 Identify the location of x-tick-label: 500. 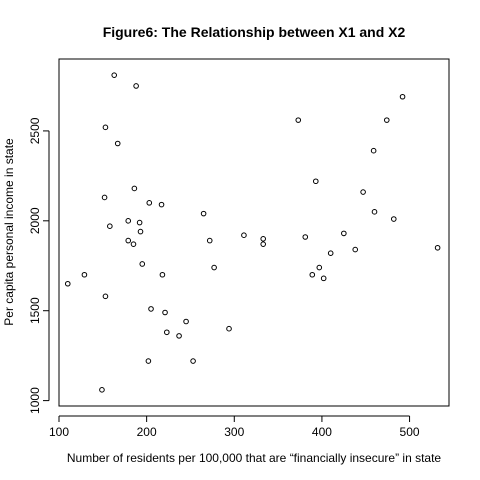
(410, 432).